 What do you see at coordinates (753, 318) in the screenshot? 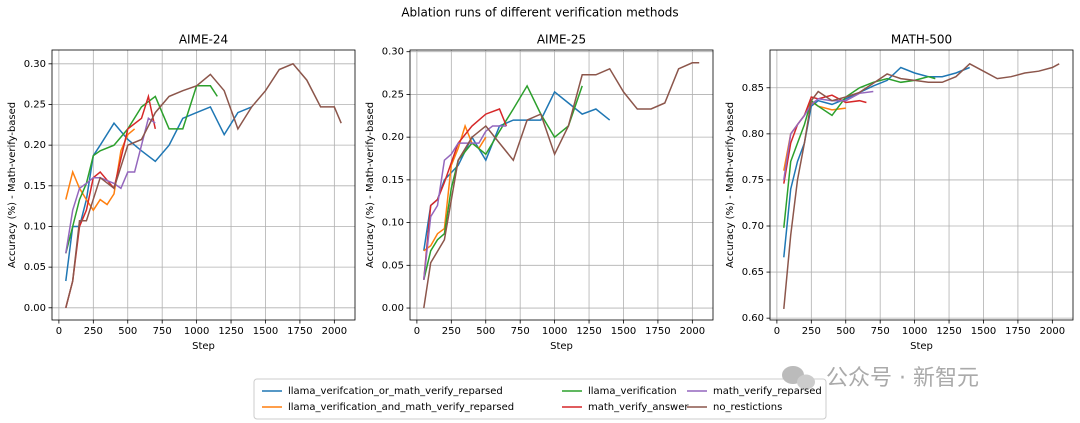
I see `y-tick-label: 0.60` at bounding box center [753, 318].